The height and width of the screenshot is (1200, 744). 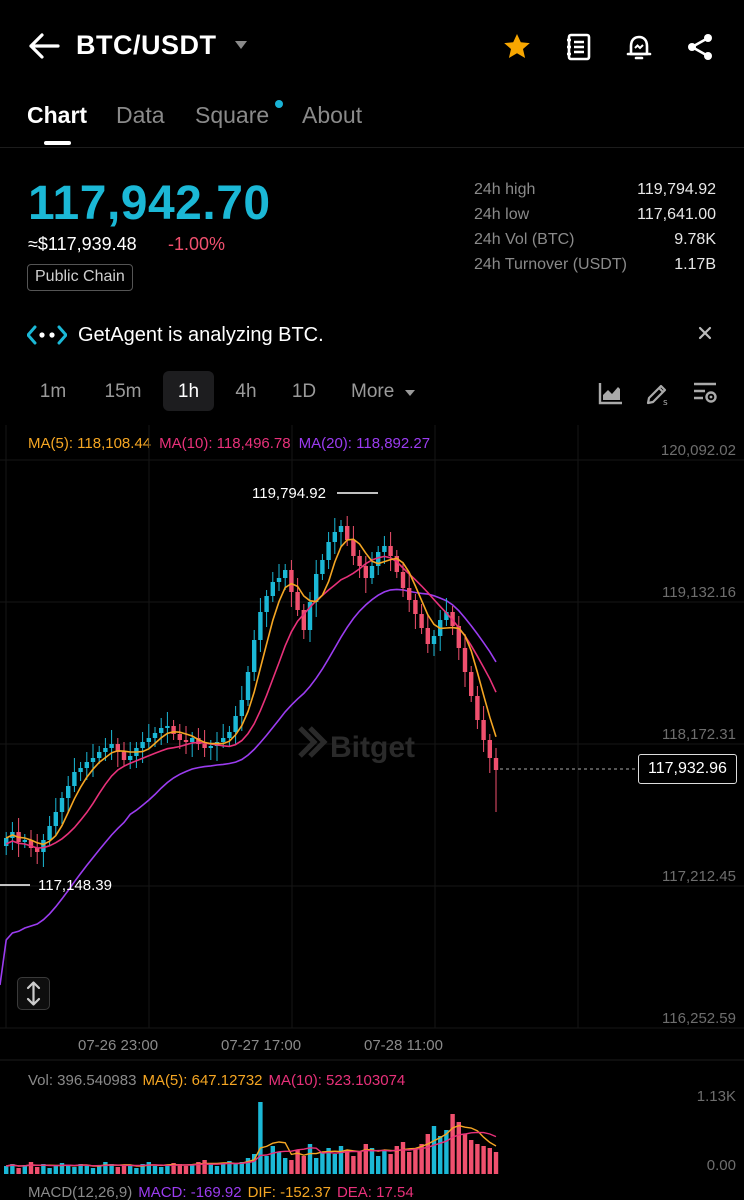 What do you see at coordinates (47, 335) in the screenshot?
I see `agent-logo-icon` at bounding box center [47, 335].